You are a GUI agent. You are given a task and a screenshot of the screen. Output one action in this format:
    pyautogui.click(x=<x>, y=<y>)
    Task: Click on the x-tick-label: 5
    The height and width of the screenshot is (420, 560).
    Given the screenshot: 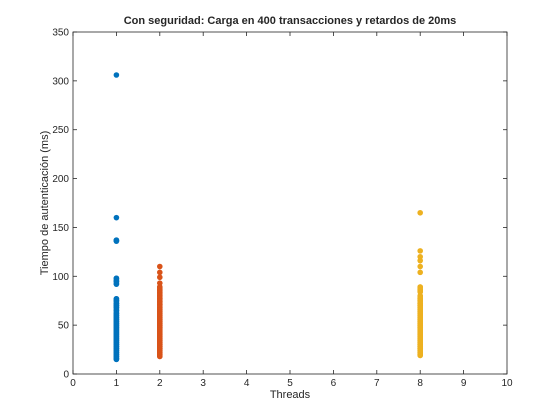 What is the action you would take?
    pyautogui.click(x=290, y=383)
    